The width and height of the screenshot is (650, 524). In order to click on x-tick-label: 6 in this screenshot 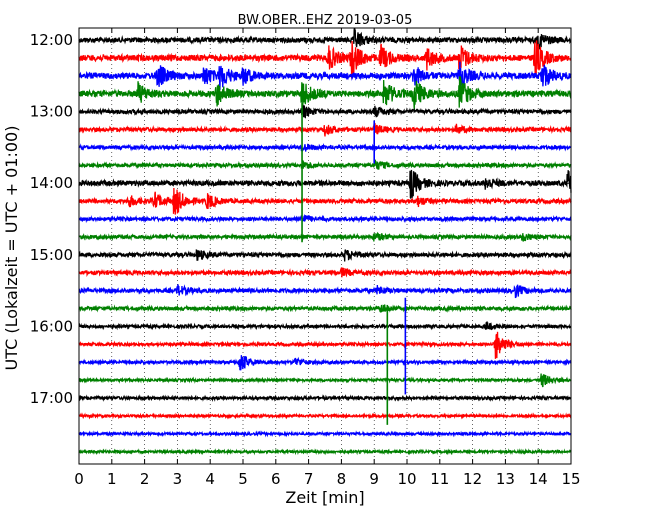, I will do `click(276, 479)`.